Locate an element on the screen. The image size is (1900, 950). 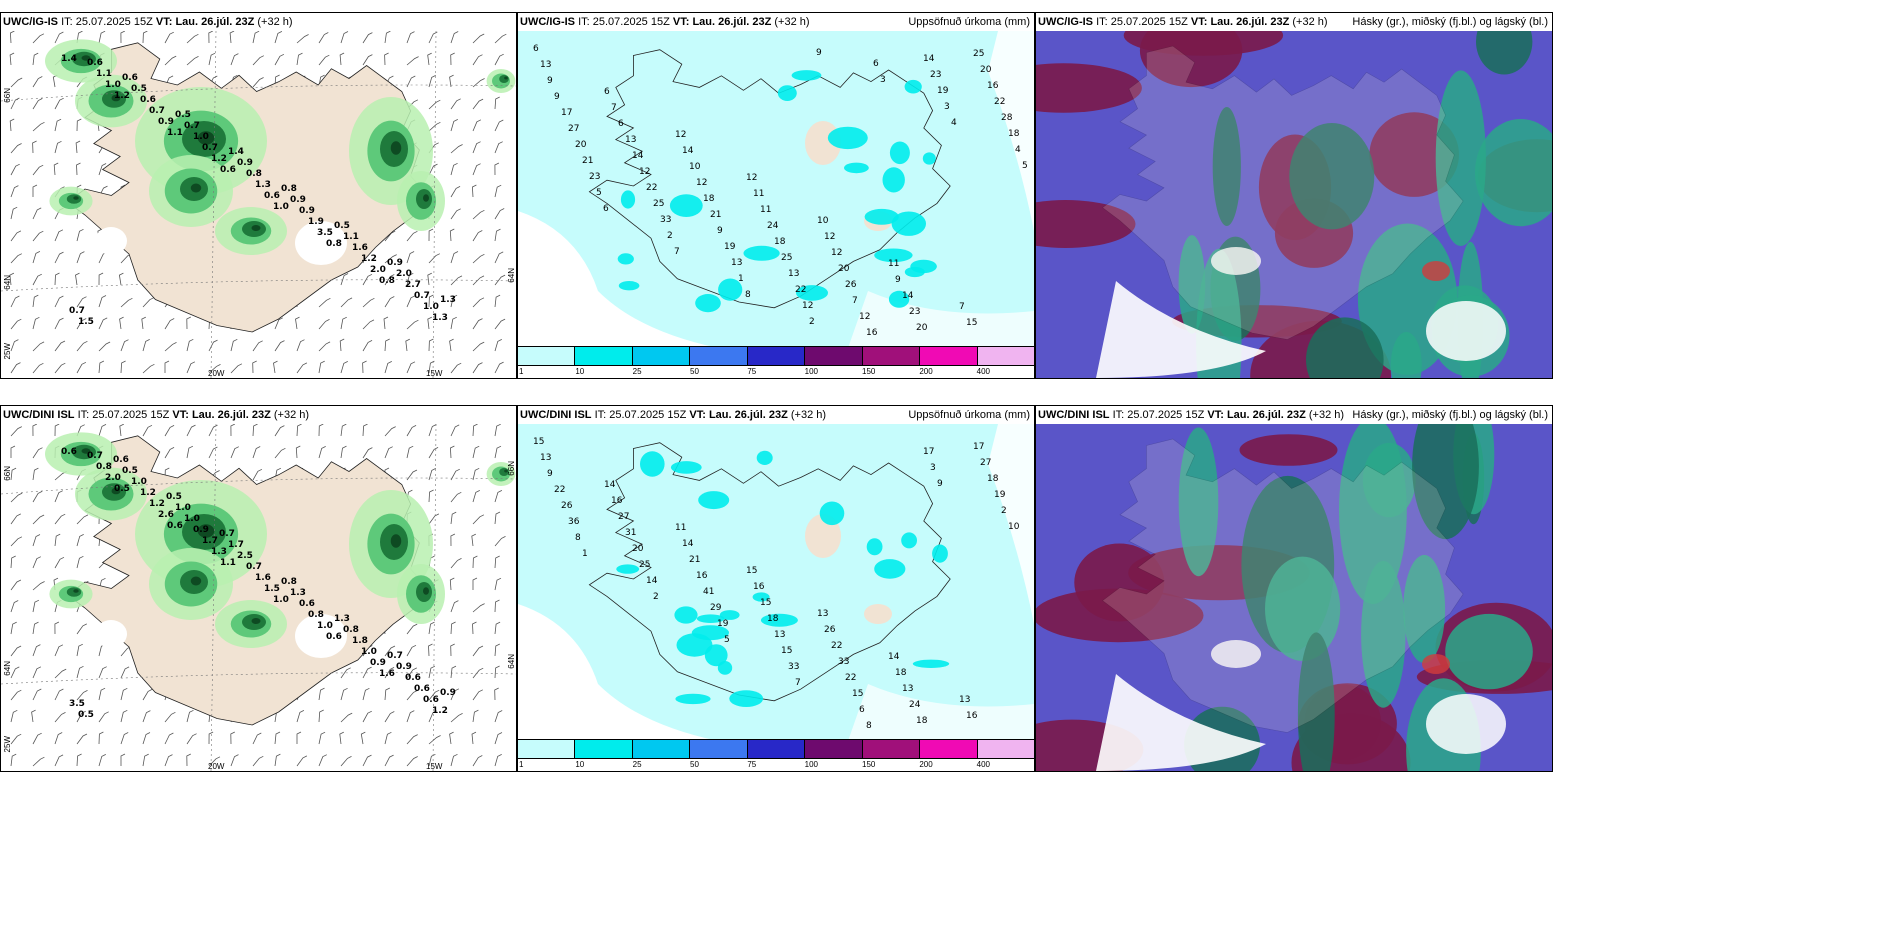
precip-very-heavy is located at coordinates (196, 188).